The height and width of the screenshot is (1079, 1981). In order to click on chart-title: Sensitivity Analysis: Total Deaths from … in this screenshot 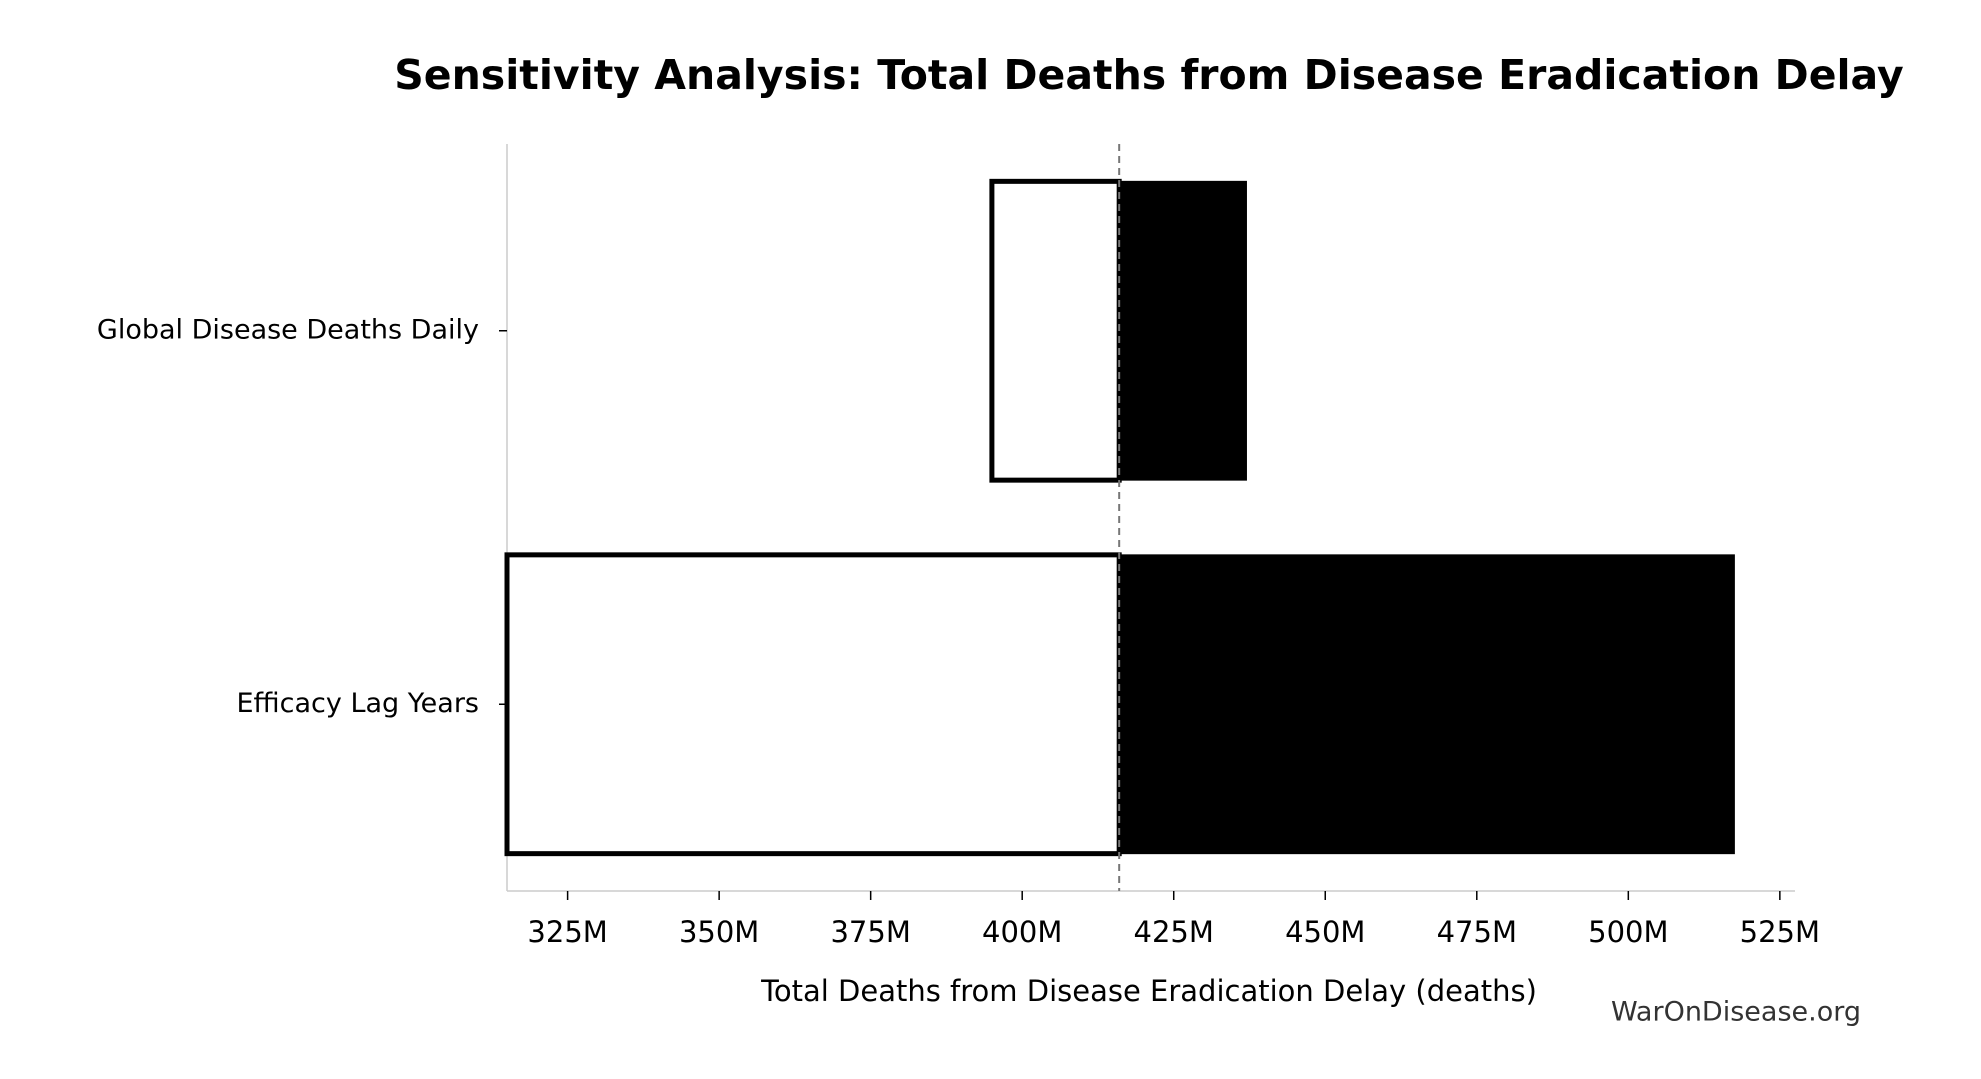, I will do `click(1148, 75)`.